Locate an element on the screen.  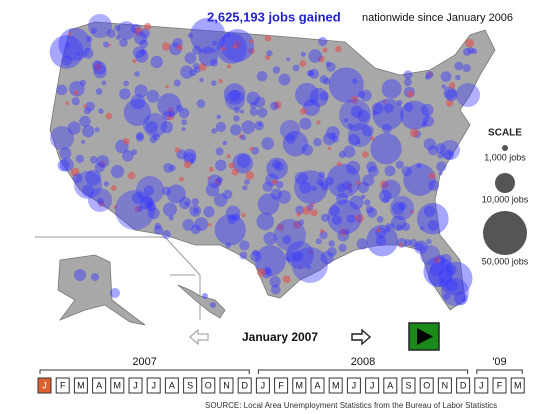
play-icon is located at coordinates (425, 336).